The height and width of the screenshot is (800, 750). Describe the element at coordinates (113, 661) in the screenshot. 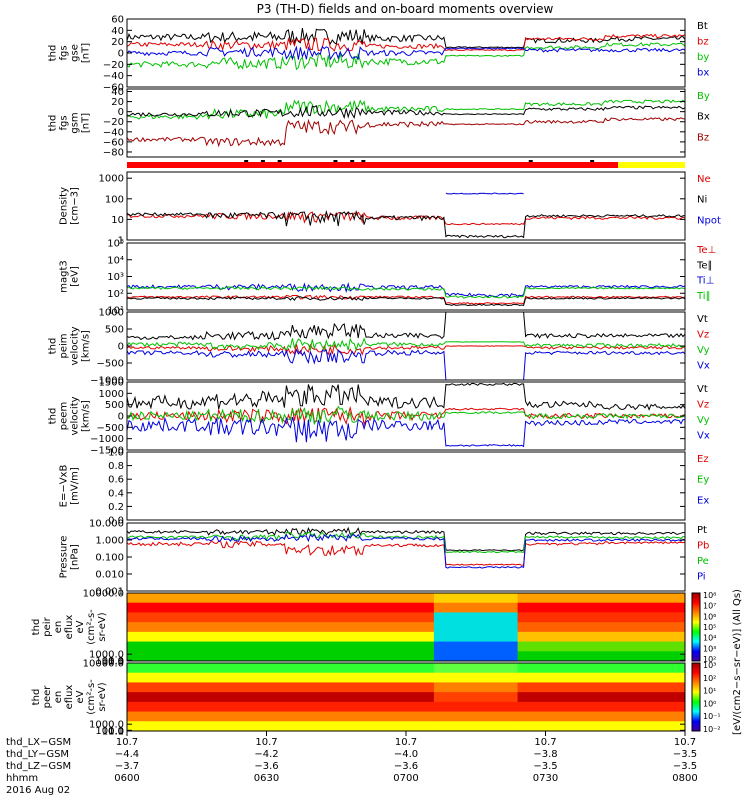

I see `y-tick-label: 10.0` at that location.